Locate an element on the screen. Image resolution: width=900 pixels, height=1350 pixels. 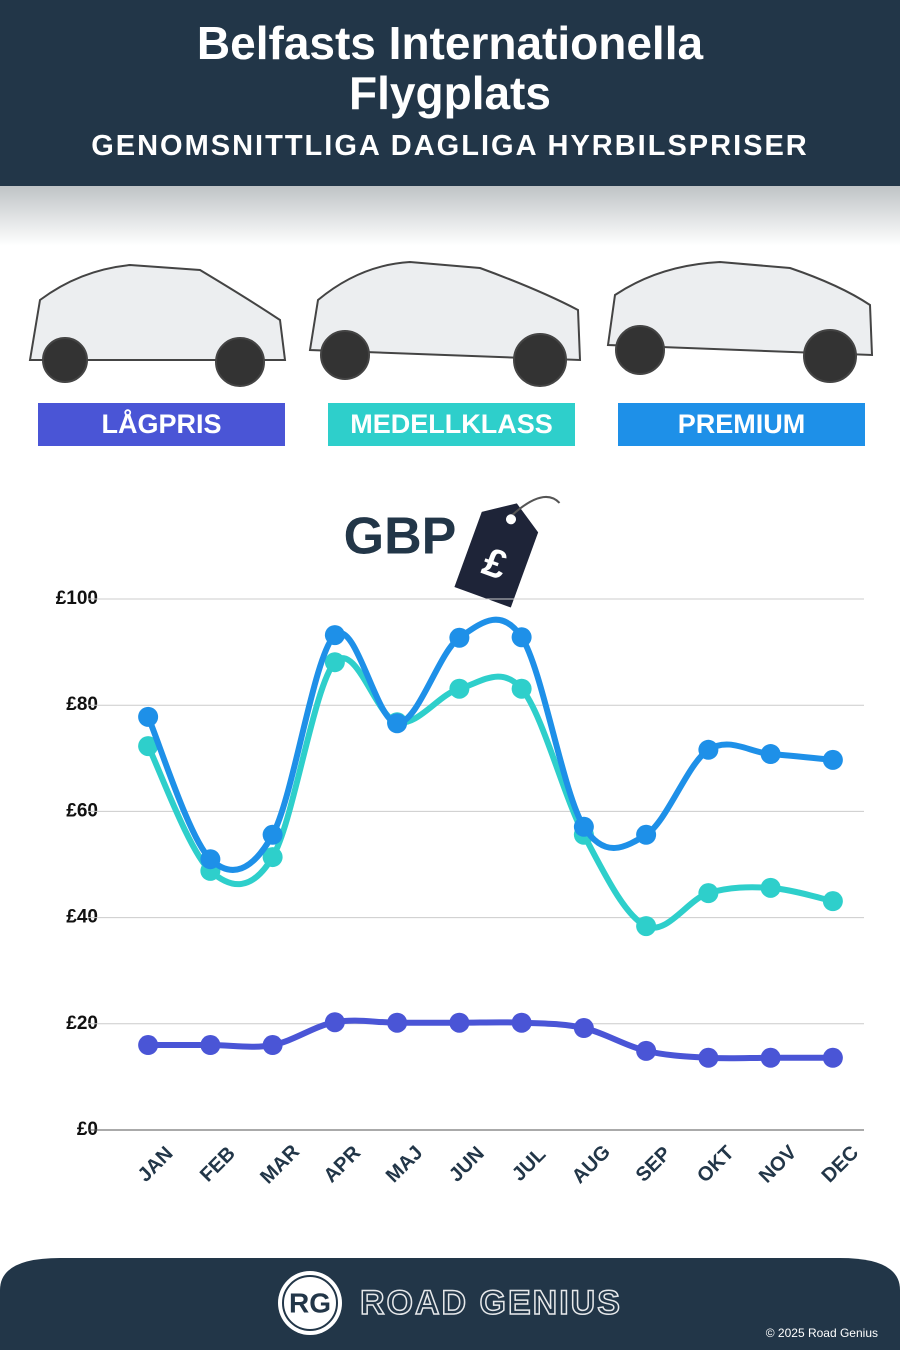
x-tick-label: JUN is located at coordinates (467, 1165).